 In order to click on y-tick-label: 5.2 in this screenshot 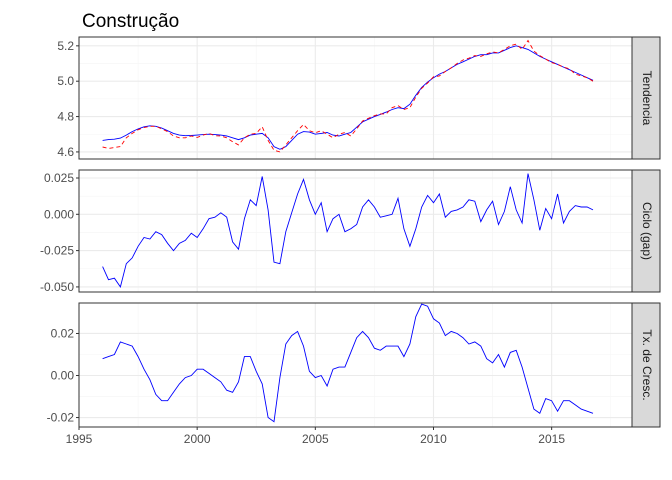, I will do `click(65, 46)`.